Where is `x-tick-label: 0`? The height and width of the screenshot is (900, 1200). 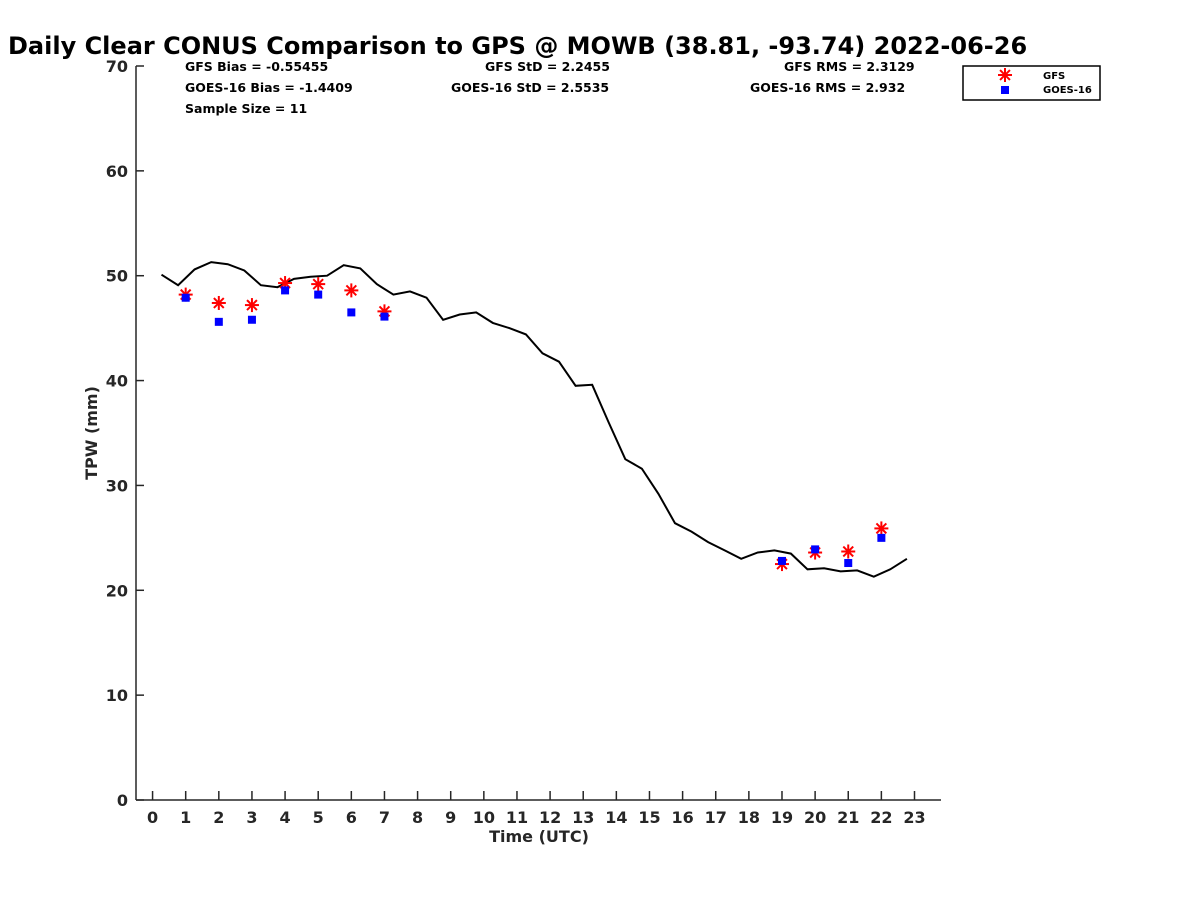
x-tick-label: 0 is located at coordinates (152, 817).